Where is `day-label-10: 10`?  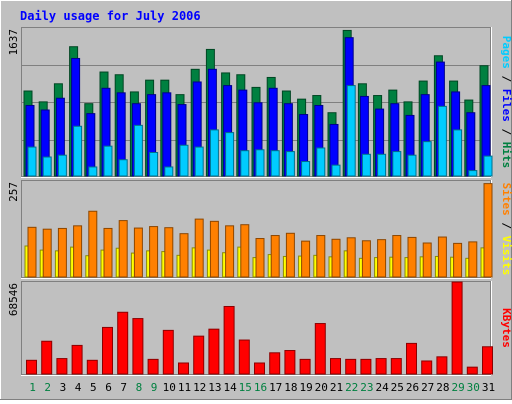 day-label-10: 10 is located at coordinates (169, 387).